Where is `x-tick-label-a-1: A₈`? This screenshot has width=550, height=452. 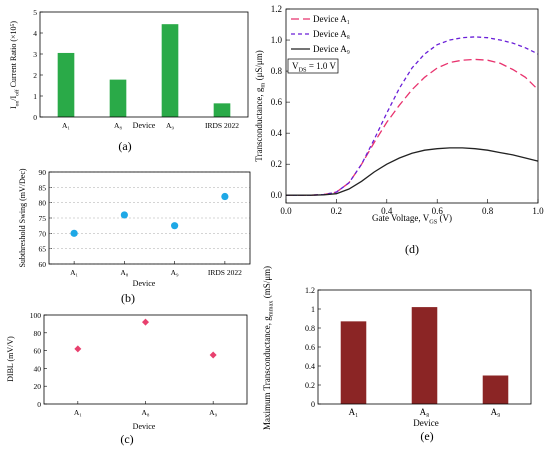 x-tick-label-a-1: A₈ is located at coordinates (118, 125).